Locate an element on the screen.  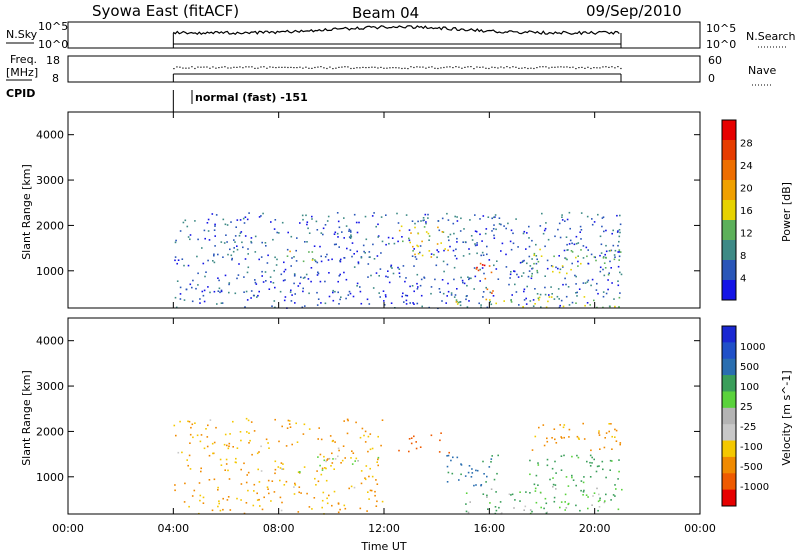
velocity-colorbar-label: Velocity [m s^-1] is located at coordinates (786, 417).